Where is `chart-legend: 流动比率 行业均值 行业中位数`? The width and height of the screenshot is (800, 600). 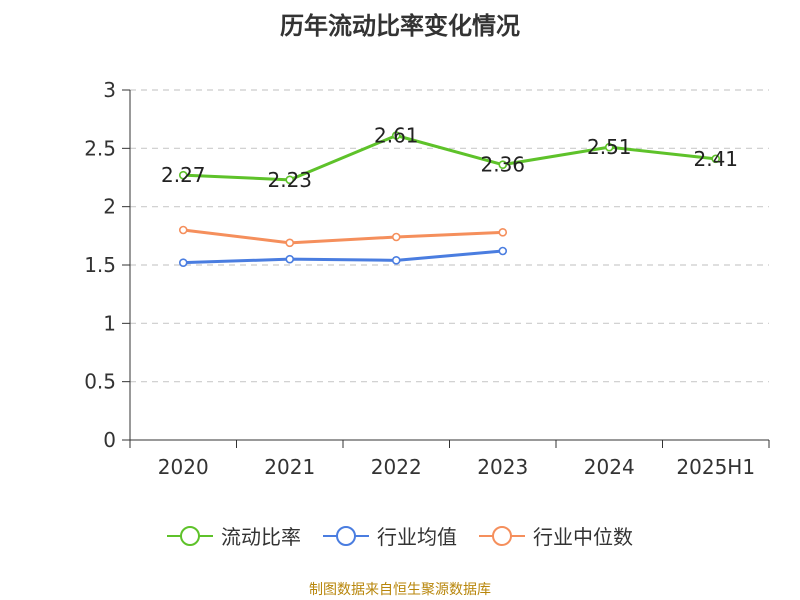 chart-legend: 流动比率 行业均值 行业中位数 is located at coordinates (400, 535).